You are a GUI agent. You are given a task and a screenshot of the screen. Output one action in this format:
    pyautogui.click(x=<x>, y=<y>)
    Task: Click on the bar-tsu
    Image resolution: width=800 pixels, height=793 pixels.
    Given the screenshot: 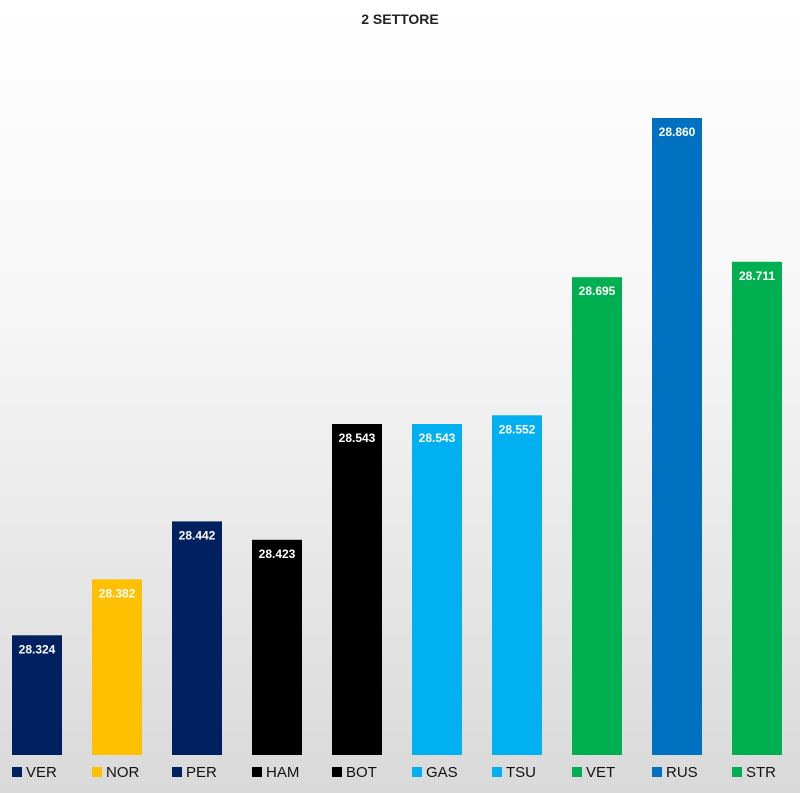 What is the action you would take?
    pyautogui.click(x=517, y=585)
    